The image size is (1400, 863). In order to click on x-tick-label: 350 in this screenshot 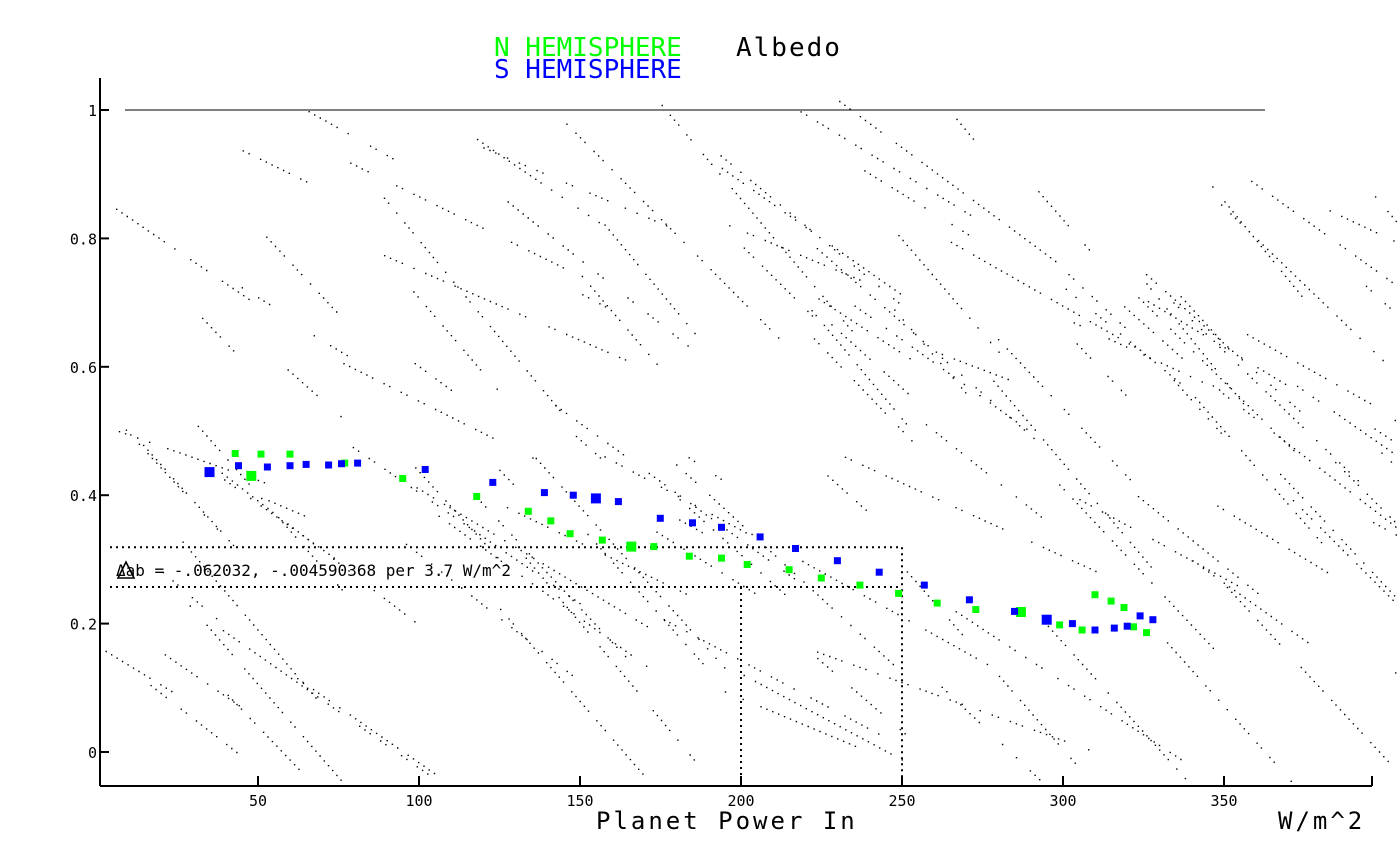, I will do `click(1223, 801)`.